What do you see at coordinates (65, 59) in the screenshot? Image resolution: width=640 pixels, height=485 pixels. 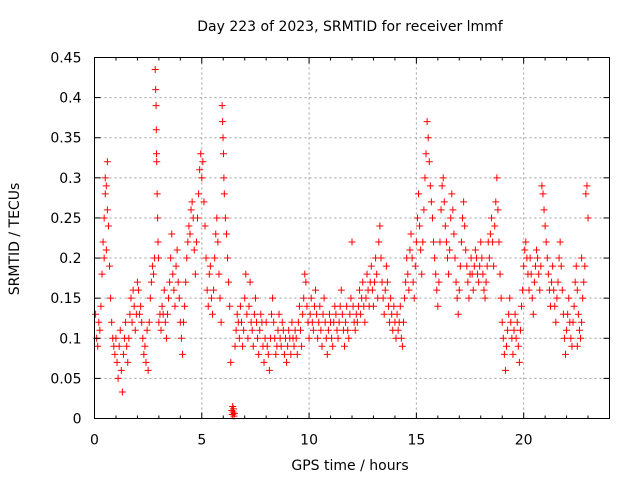 I see `y-tick-label: 0.45` at bounding box center [65, 59].